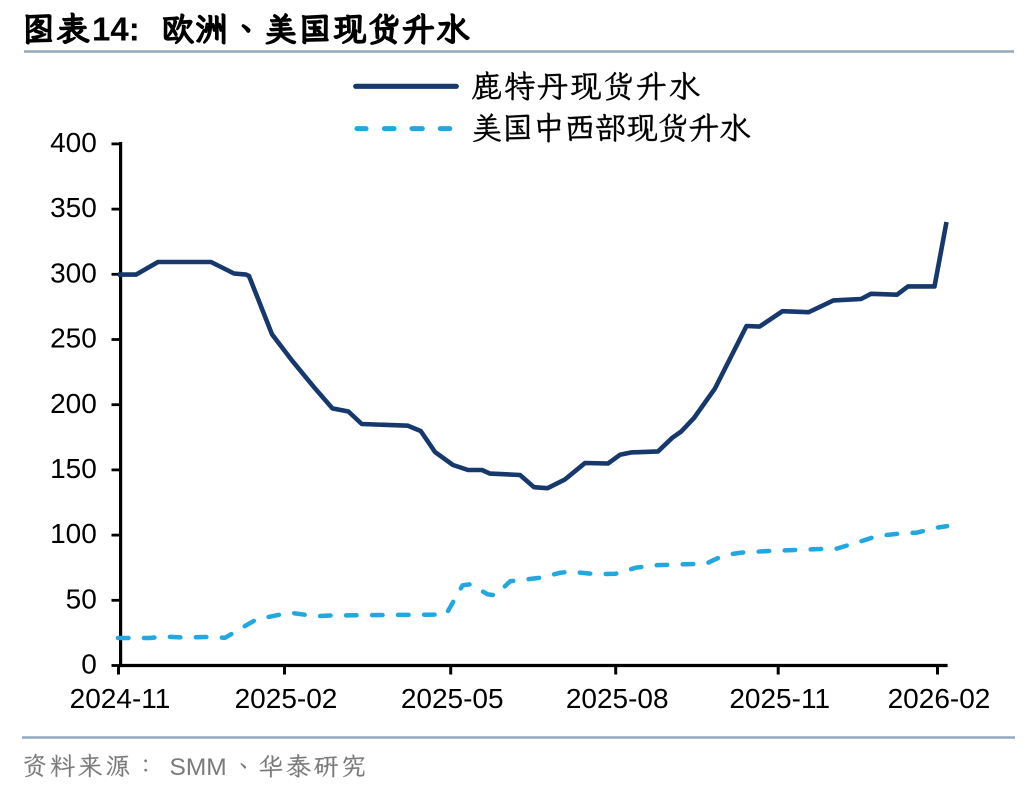 The width and height of the screenshot is (1036, 792). I want to click on svg-text: 2026-02, so click(939, 698).